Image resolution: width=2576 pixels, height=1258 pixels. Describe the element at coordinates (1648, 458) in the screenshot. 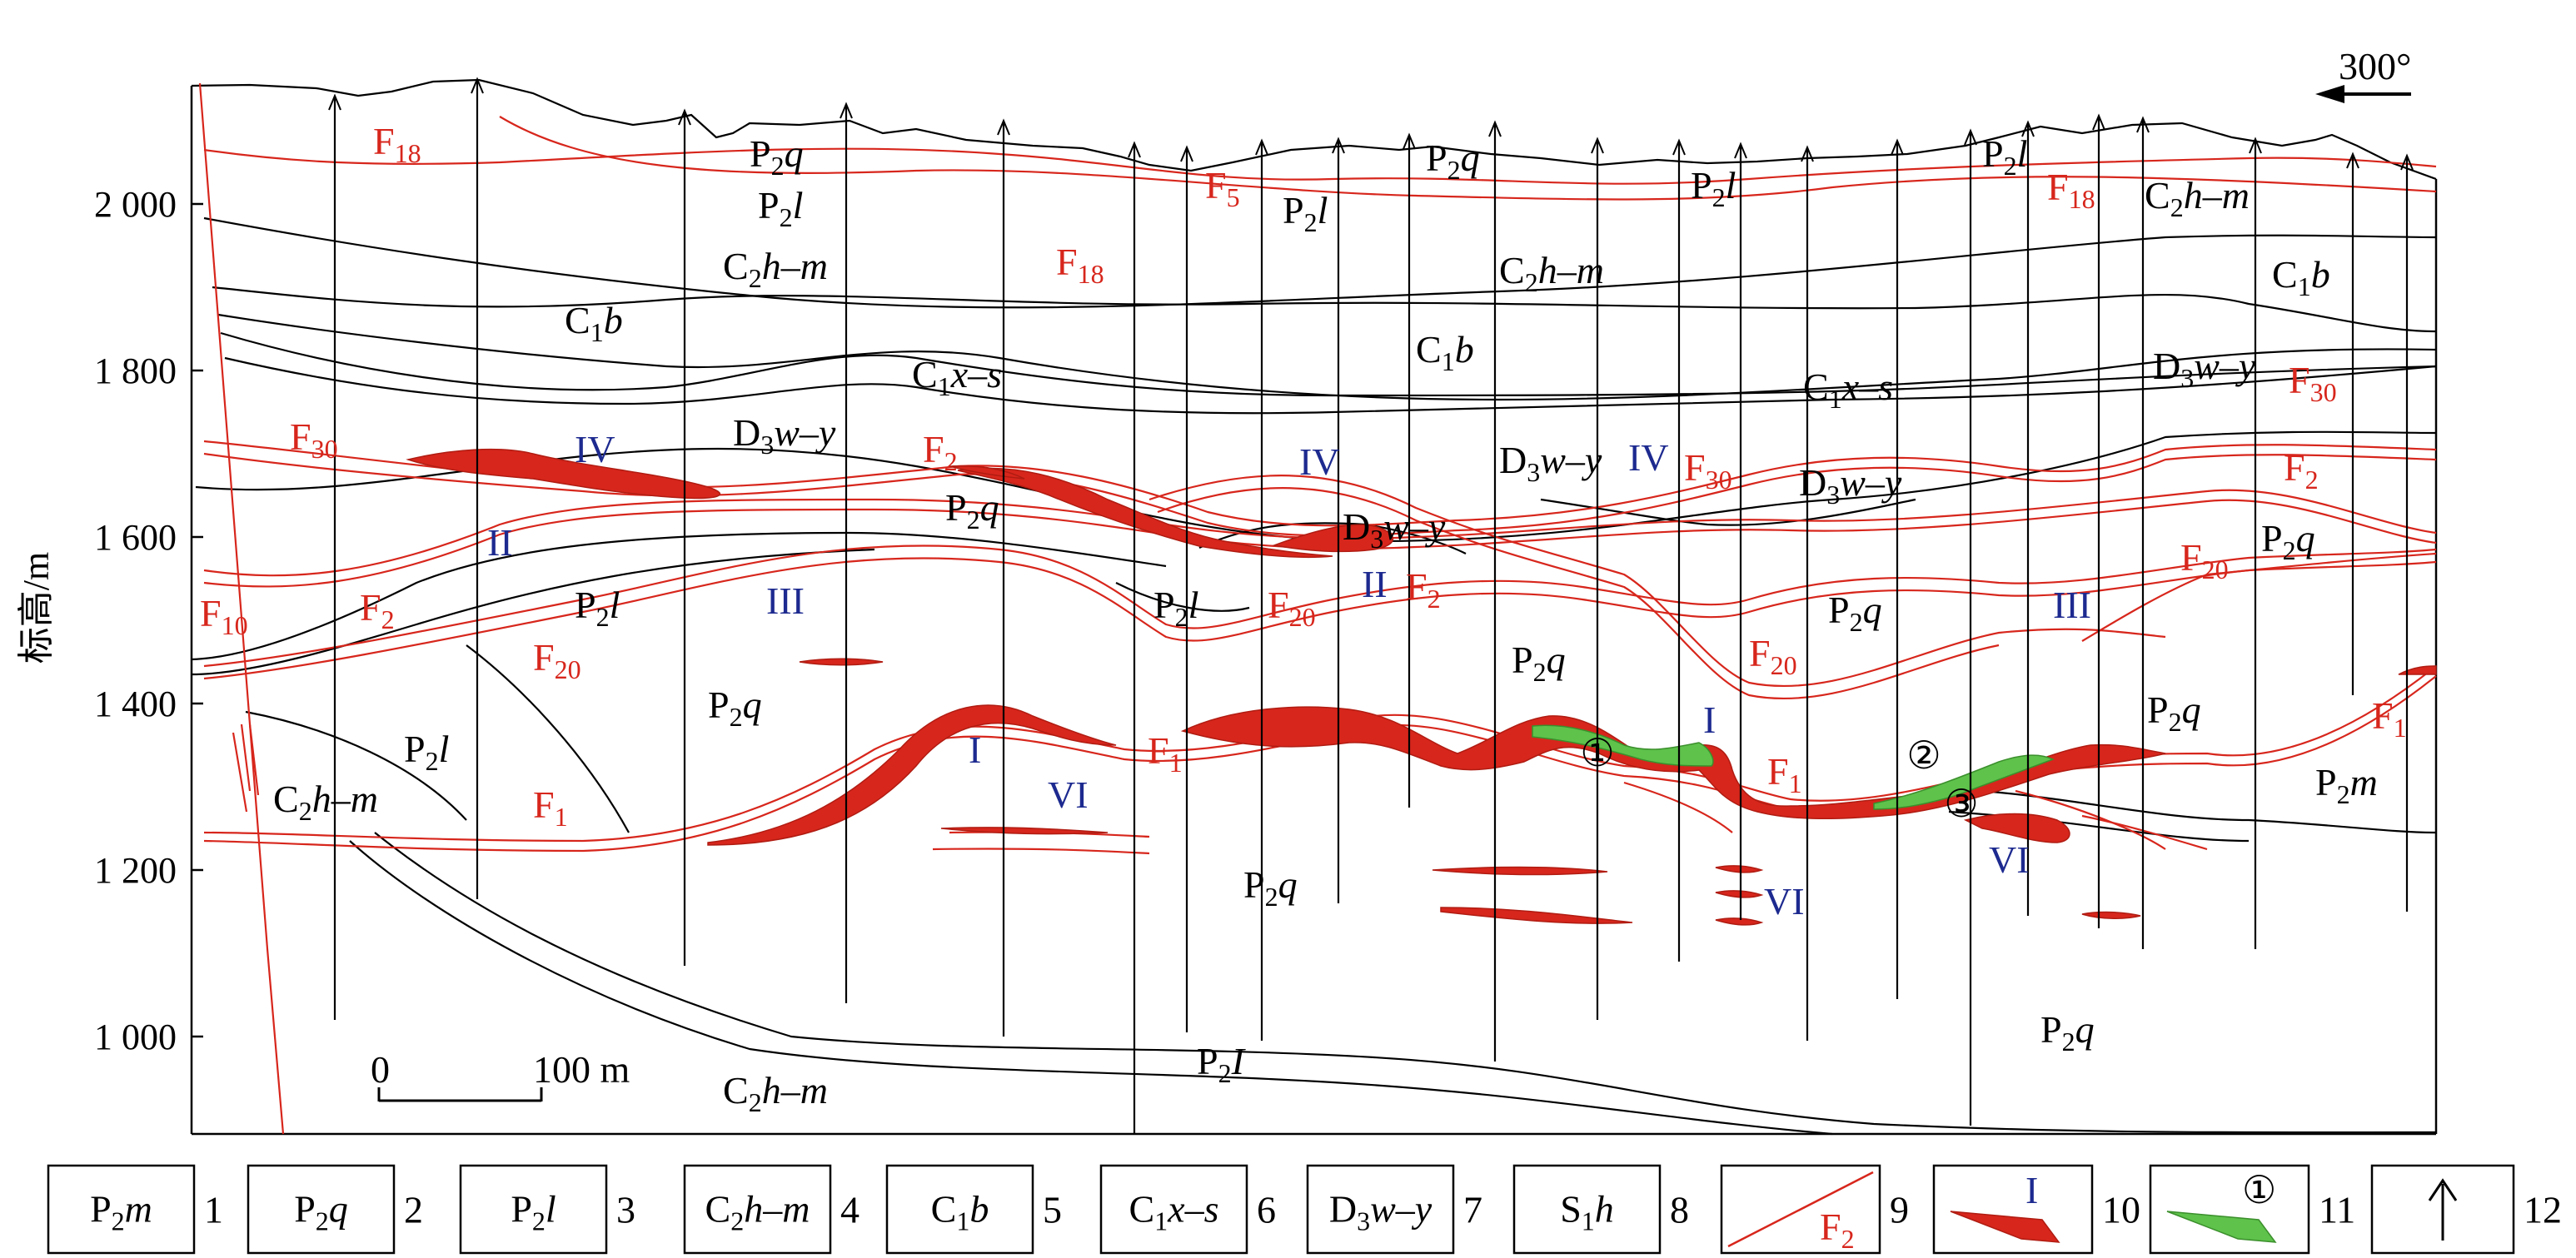

I see `orebody-label: IV` at that location.